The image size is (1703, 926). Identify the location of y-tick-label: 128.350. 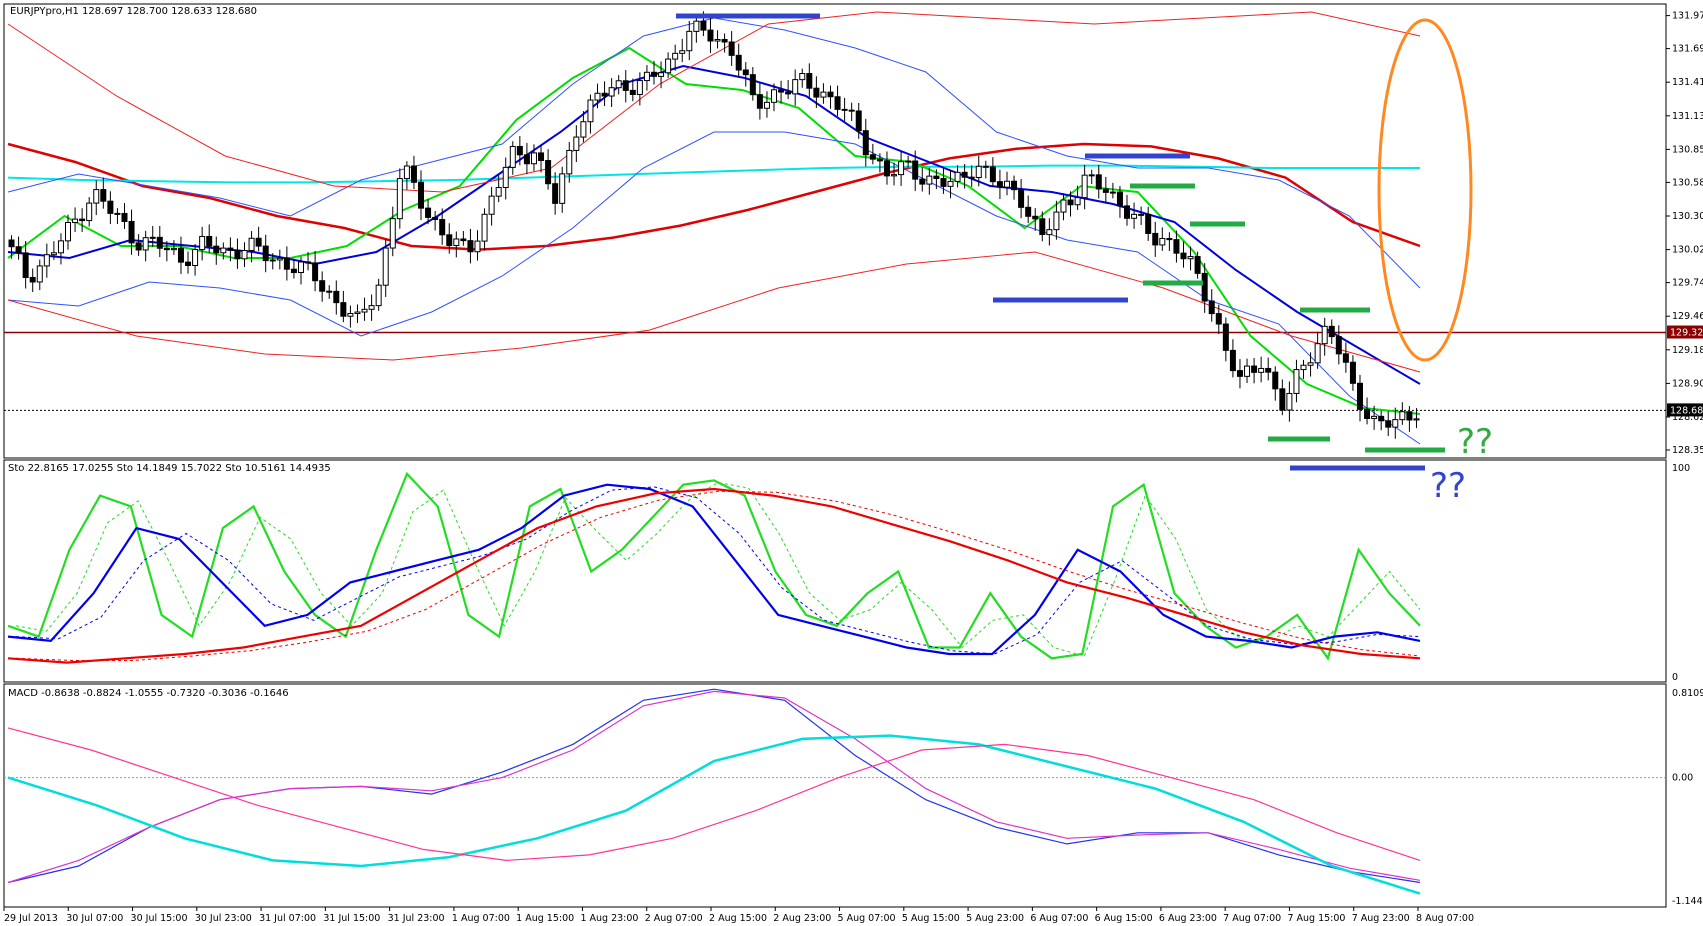
(1687, 450).